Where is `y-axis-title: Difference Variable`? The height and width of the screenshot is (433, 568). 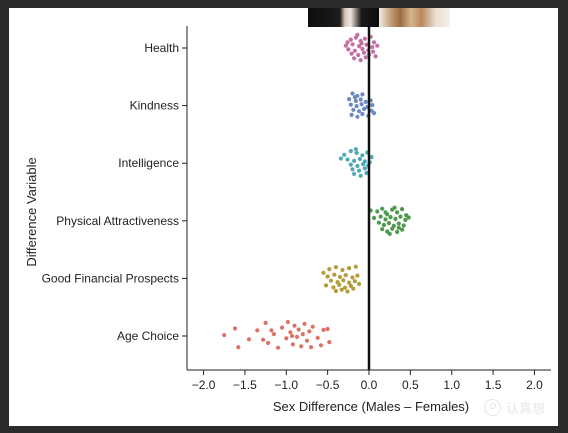
y-axis-title: Difference Variable is located at coordinates (31, 211).